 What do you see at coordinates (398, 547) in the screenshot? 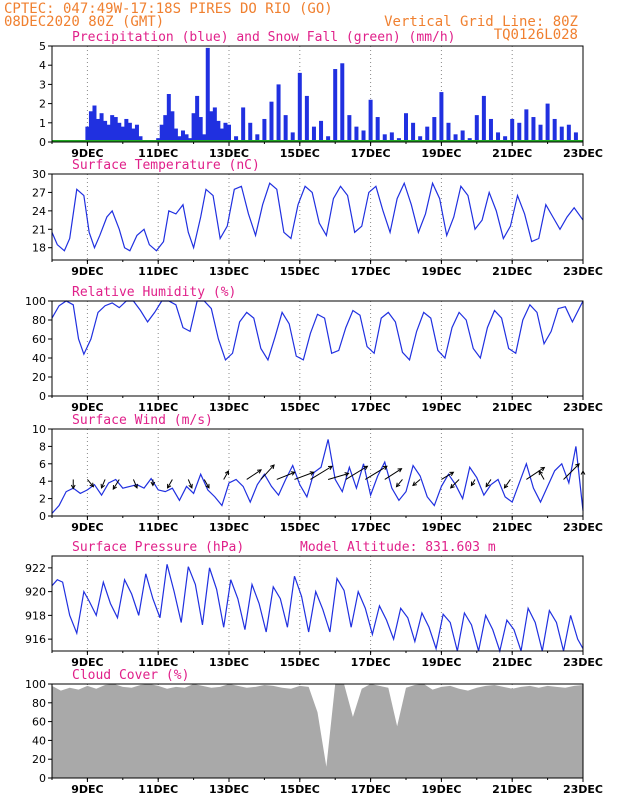
I see `panel-subtitle-pres: Model Altitude: 831.603 m` at bounding box center [398, 547].